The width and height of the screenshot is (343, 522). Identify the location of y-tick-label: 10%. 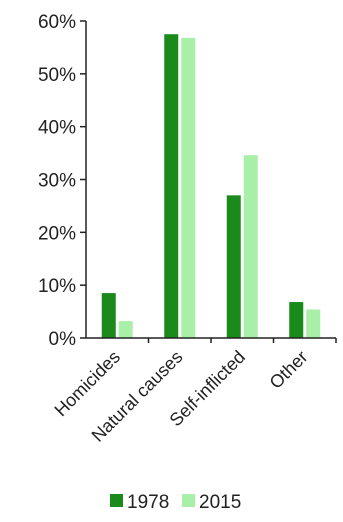
(57, 286).